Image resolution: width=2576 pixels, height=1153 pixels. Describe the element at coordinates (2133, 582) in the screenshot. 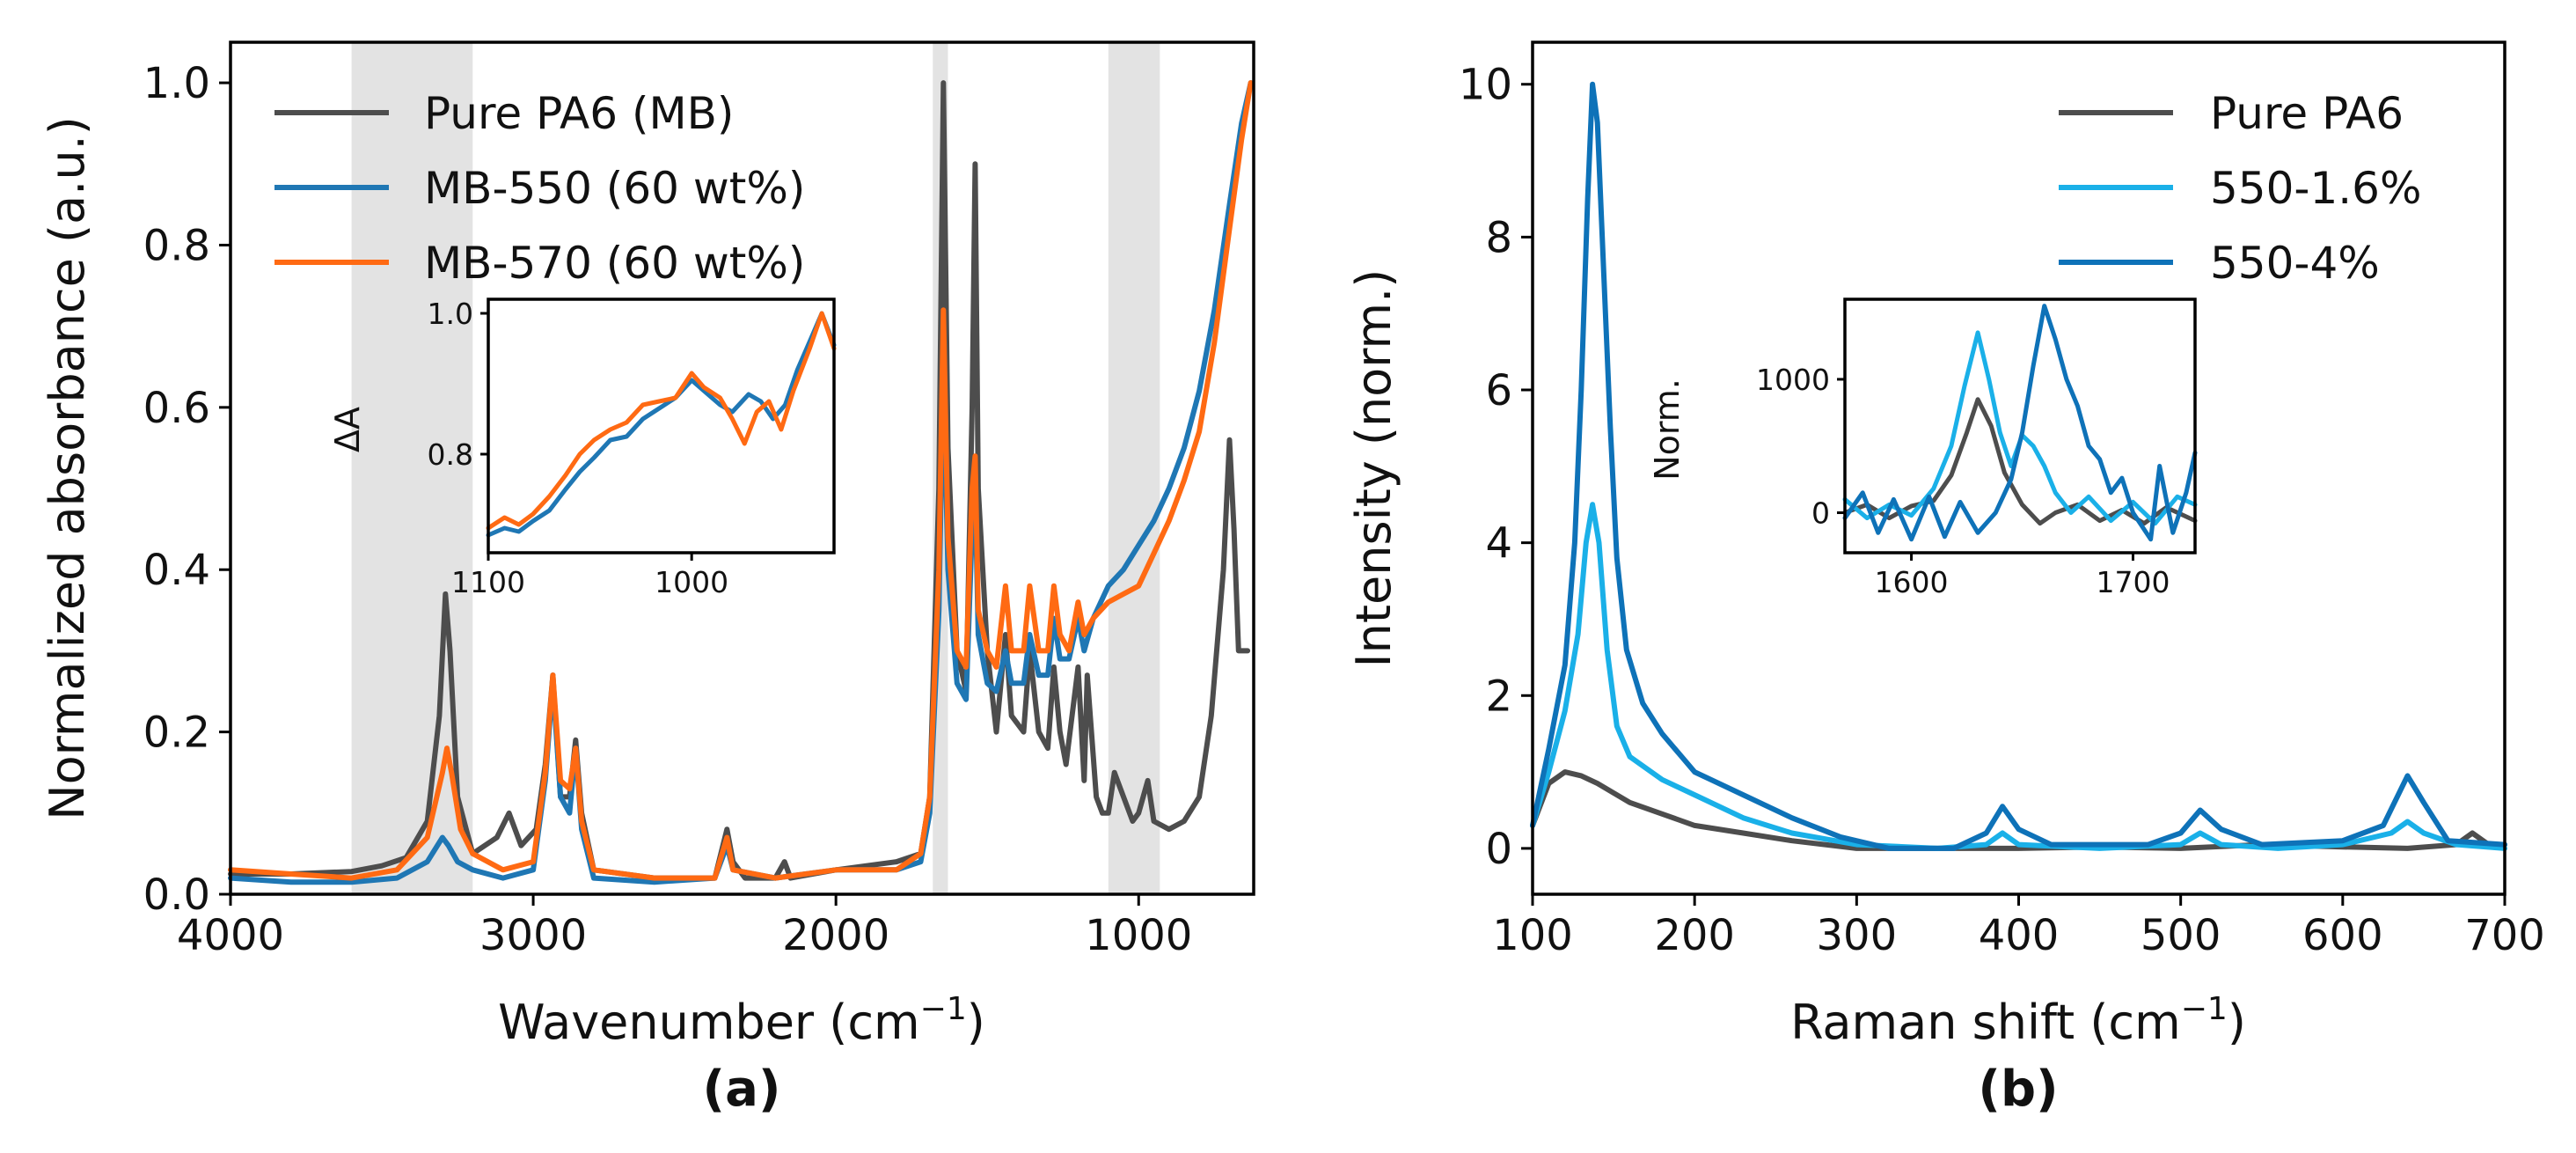

I see `panel-b-inset-x-tick-label: 1700` at that location.